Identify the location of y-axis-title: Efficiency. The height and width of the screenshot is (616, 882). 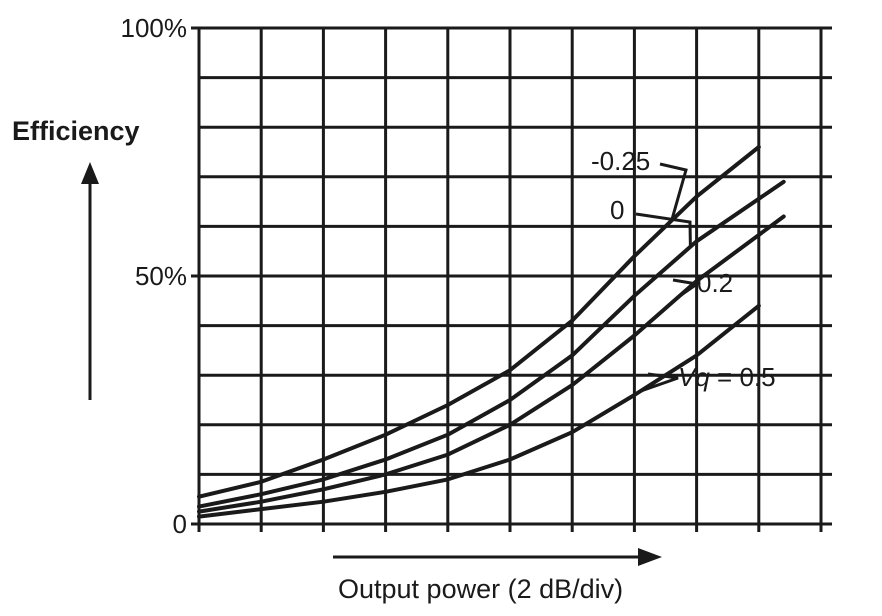
(76, 131).